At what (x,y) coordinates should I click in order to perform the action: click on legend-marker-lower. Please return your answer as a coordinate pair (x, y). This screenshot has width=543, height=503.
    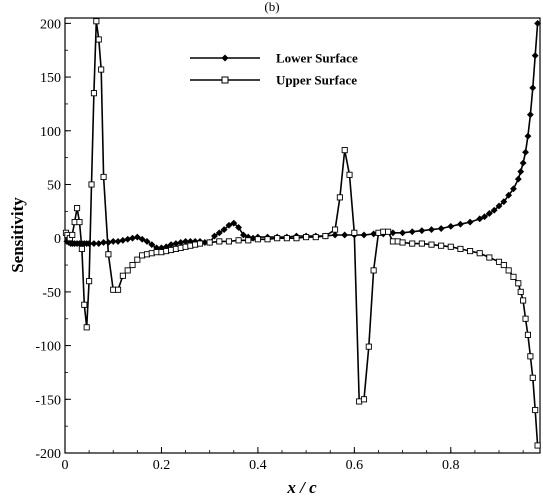
    Looking at the image, I should click on (225, 58).